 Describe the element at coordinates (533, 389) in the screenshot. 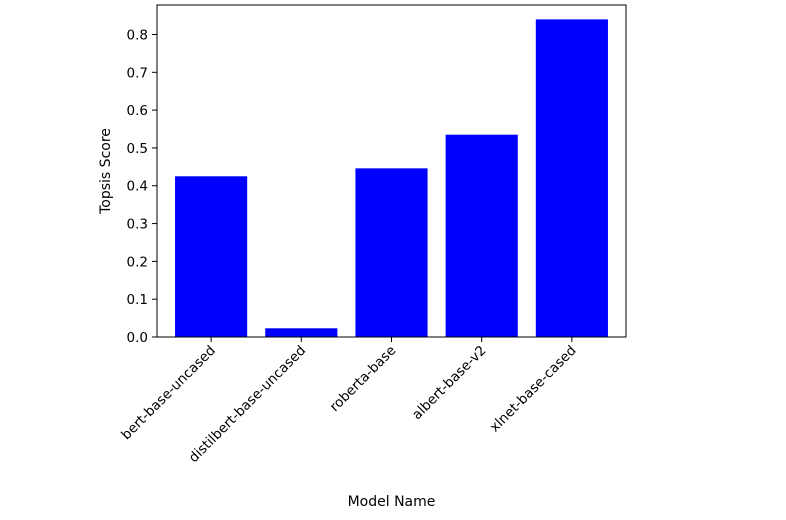

I see `x-tick-label: xlnet-base-cased` at that location.